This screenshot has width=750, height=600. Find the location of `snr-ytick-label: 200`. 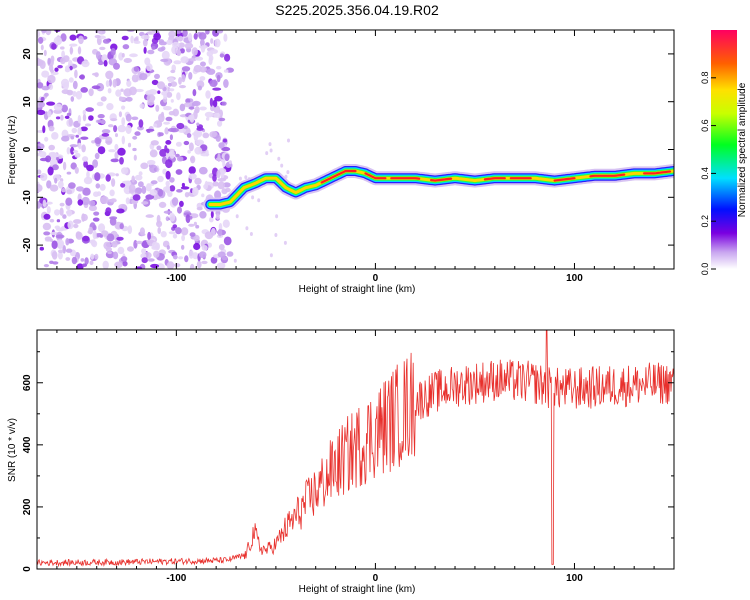

snr-ytick-label: 200 is located at coordinates (27, 506).